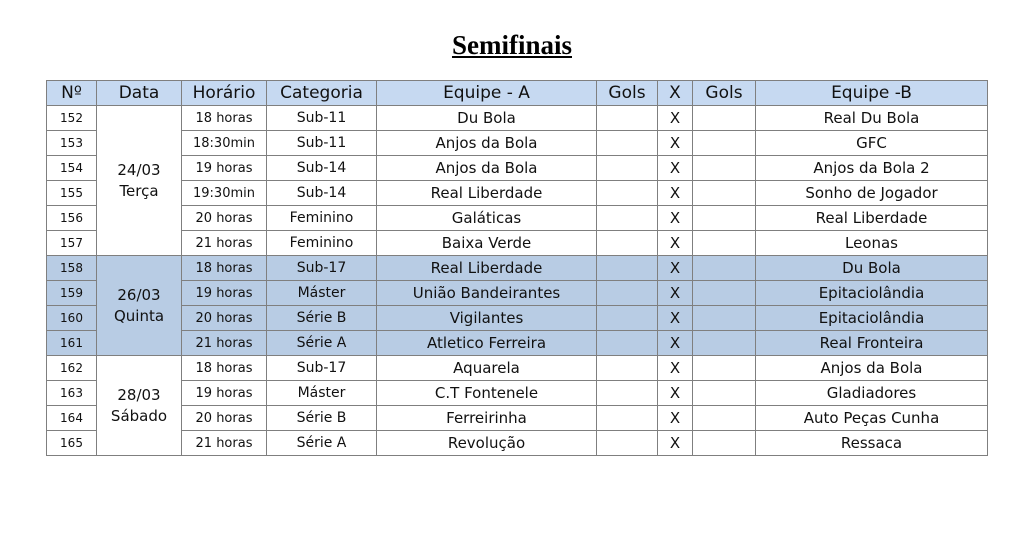  Describe the element at coordinates (71, 293) in the screenshot. I see `game-number: 159` at that location.